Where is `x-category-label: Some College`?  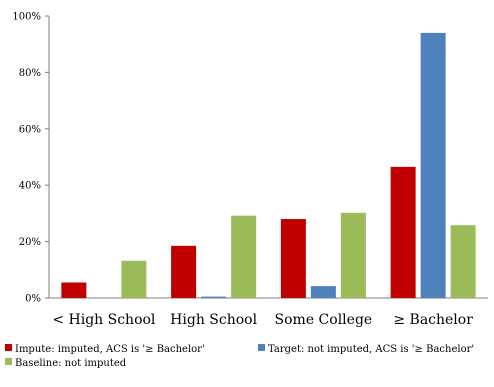
x-category-label: Some College is located at coordinates (324, 320).